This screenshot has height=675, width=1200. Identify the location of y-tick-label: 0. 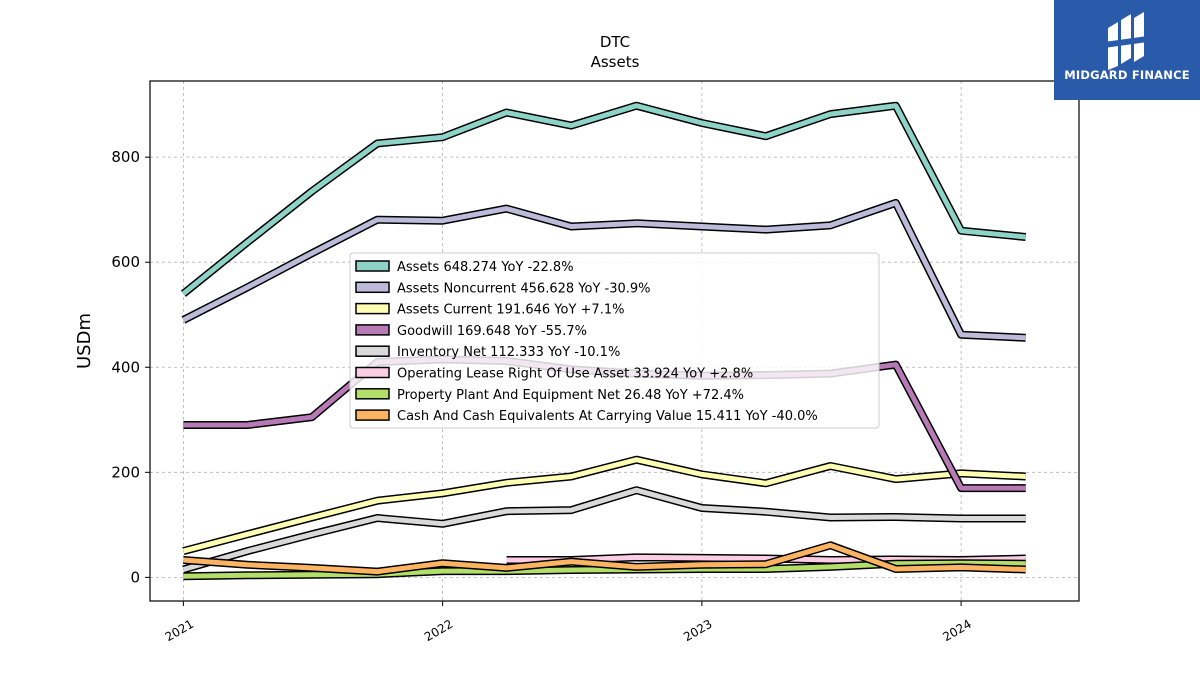
(135, 577).